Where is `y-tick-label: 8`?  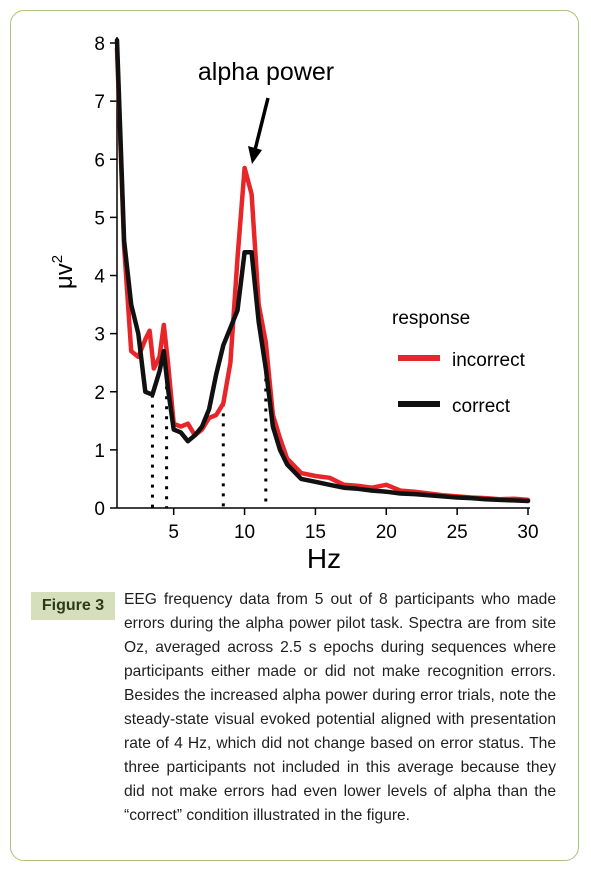 y-tick-label: 8 is located at coordinates (99, 44).